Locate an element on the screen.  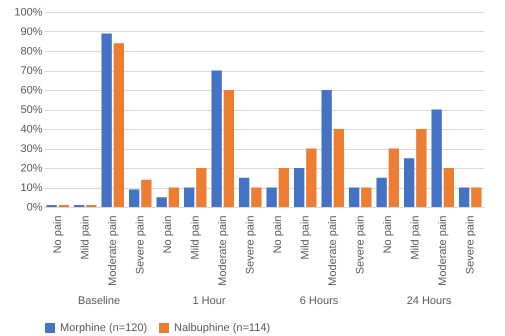
text: 24 Hours is located at coordinates (429, 301).